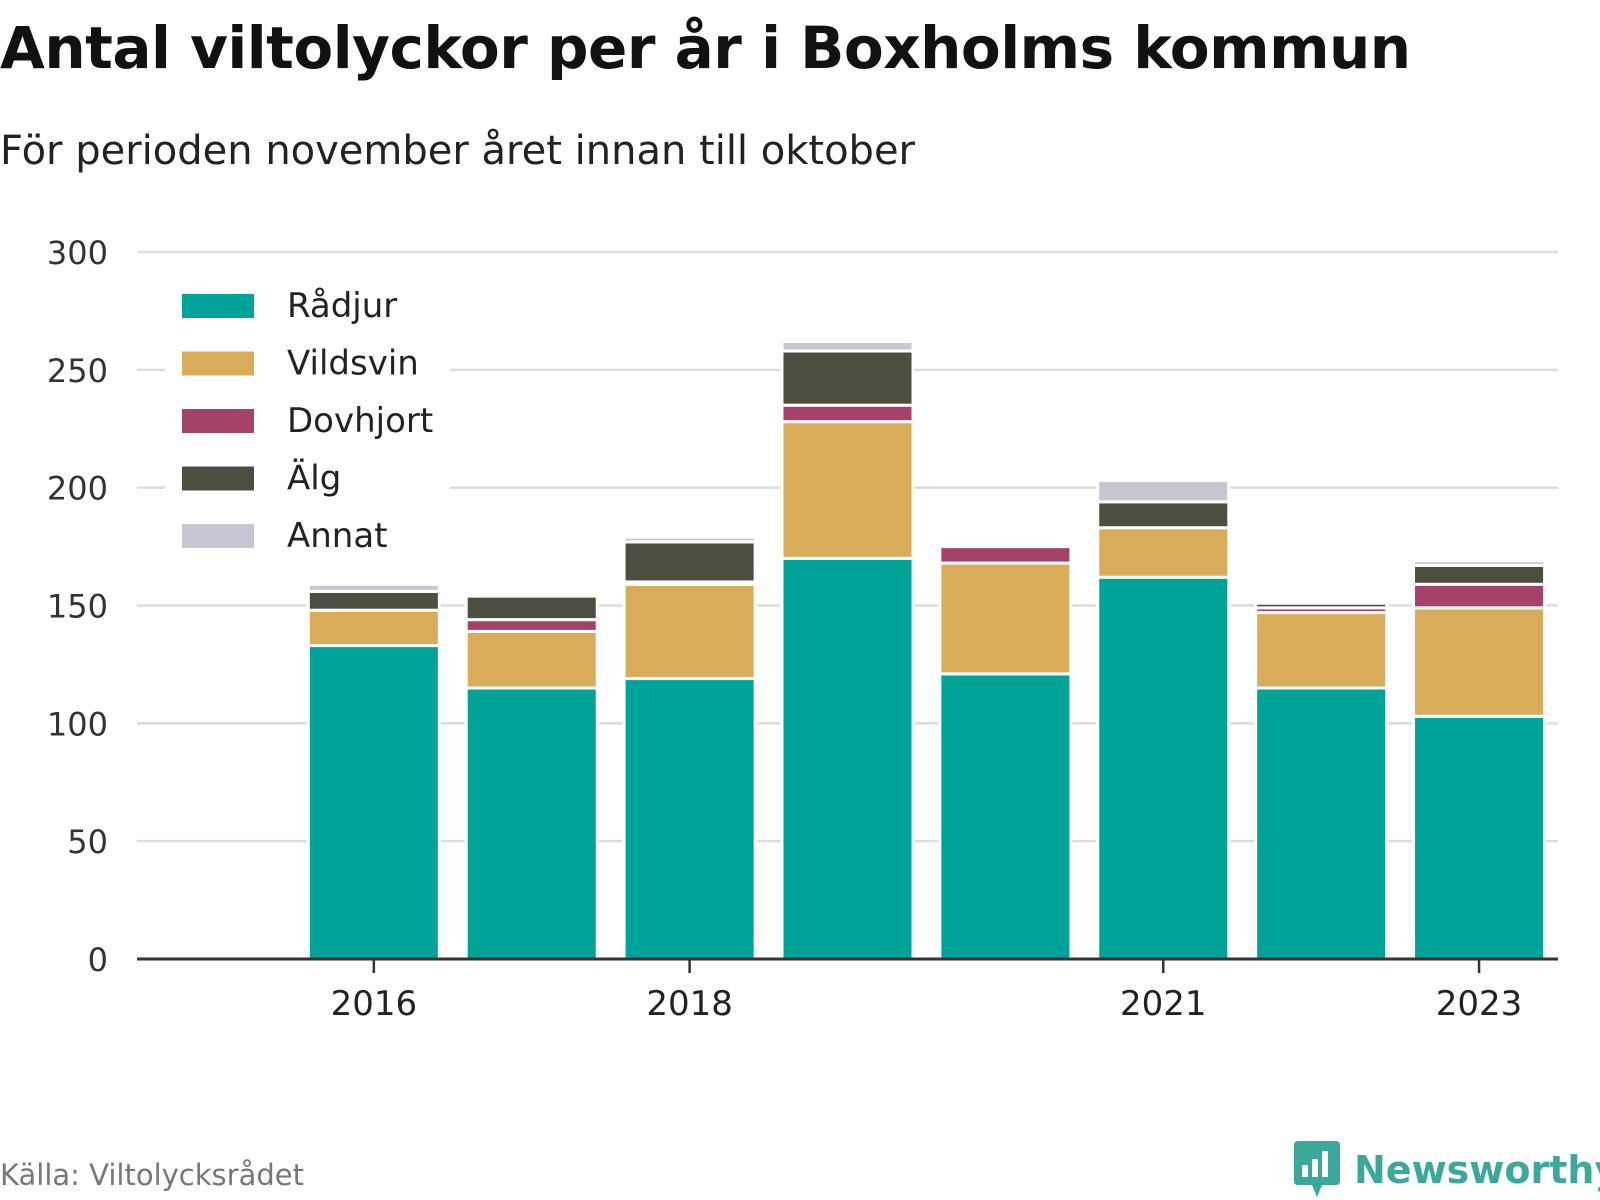  What do you see at coordinates (360, 421) in the screenshot?
I see `legend-label: Dovhjort` at bounding box center [360, 421].